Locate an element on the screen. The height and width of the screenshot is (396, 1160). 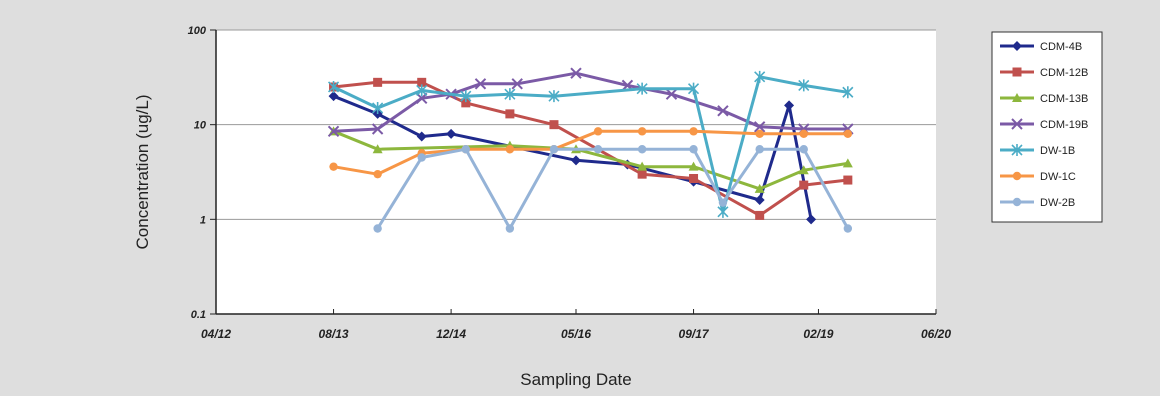
legend-label: CDM-13B is located at coordinates (1064, 99).